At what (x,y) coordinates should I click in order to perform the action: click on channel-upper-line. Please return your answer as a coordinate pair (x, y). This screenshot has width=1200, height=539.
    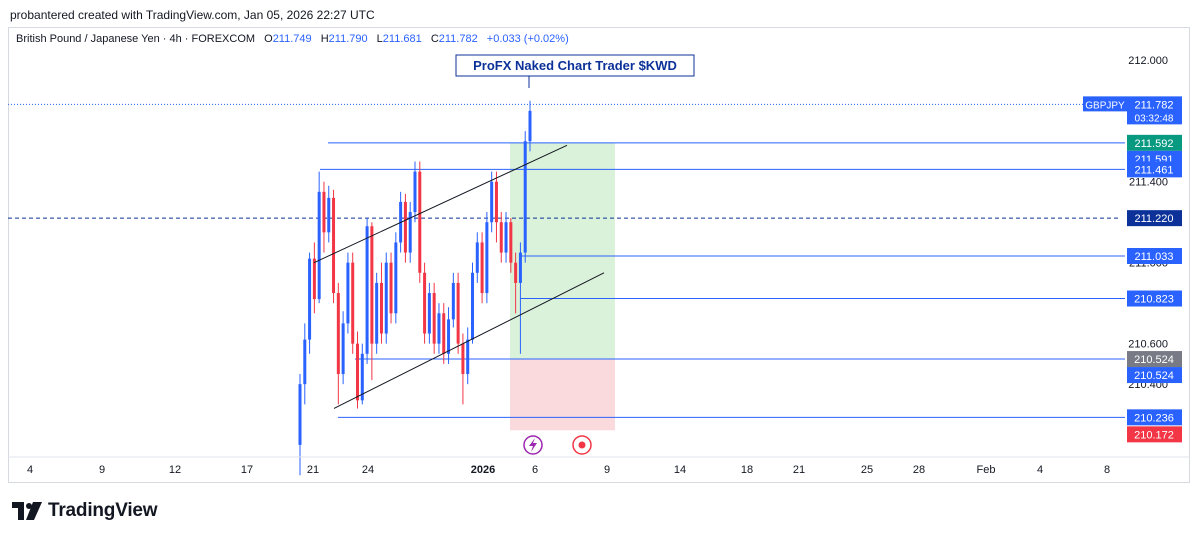
    Looking at the image, I should click on (440, 204).